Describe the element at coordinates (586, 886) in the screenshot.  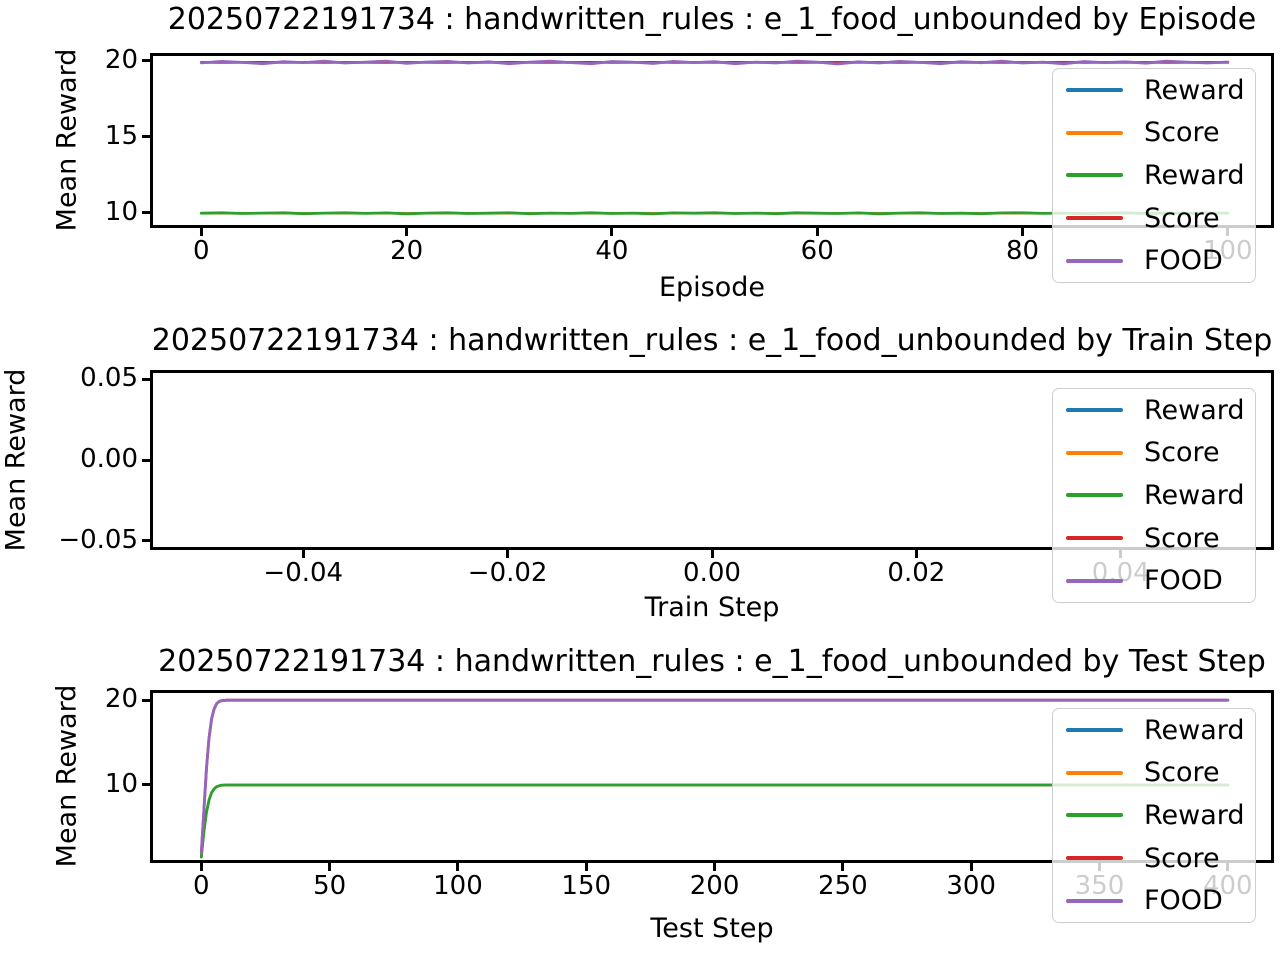
I see `x-tick-label: 150` at that location.